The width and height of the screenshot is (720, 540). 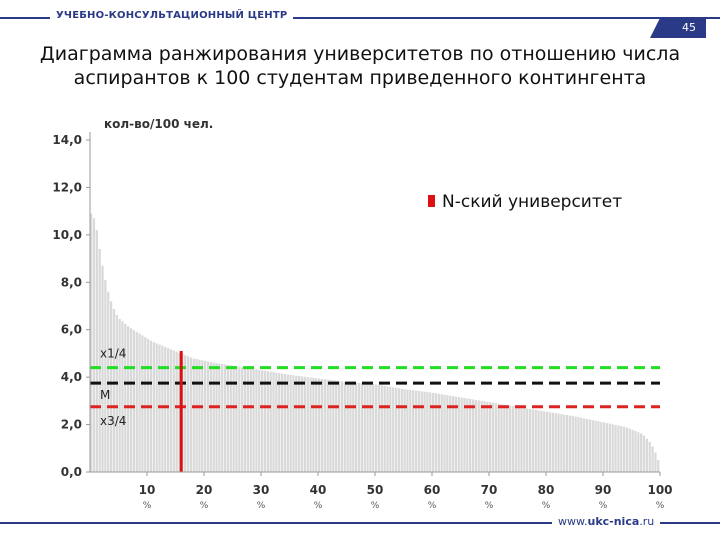 I want to click on header-rule, so click(x=360, y=18).